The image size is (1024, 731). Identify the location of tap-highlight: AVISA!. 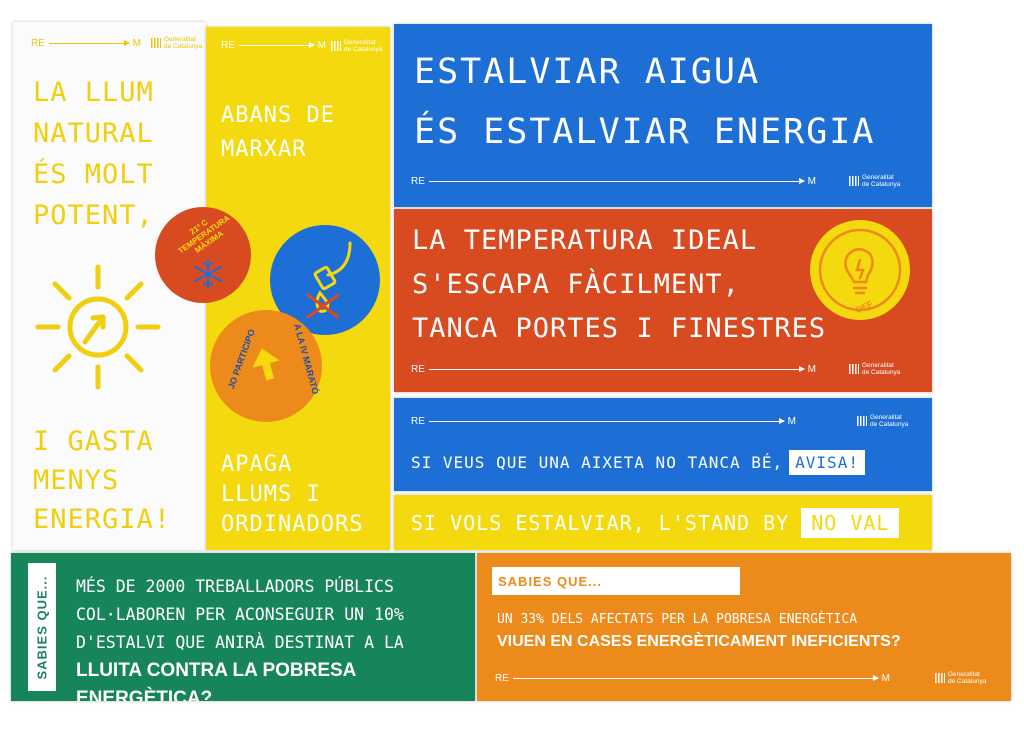
(827, 462).